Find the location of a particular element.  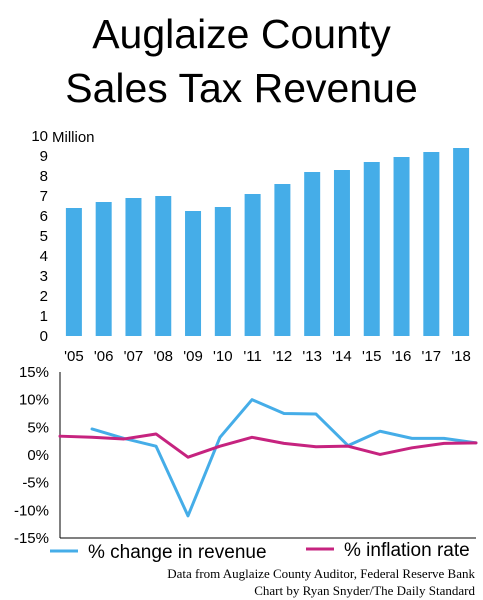

bar-x-tick-label: '18 is located at coordinates (461, 356).